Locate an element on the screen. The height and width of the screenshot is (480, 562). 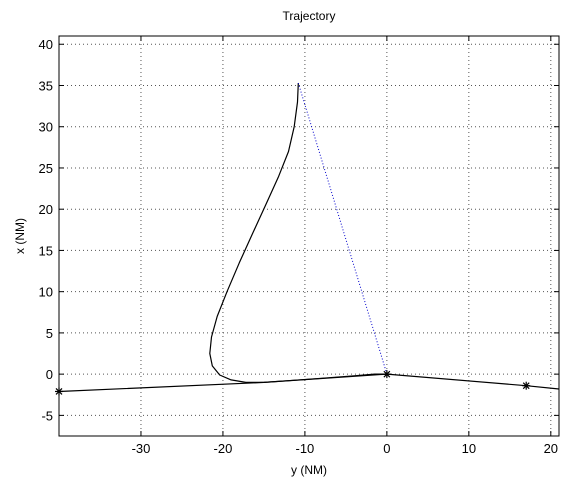
y-tick-label: 25 is located at coordinates (46, 168).